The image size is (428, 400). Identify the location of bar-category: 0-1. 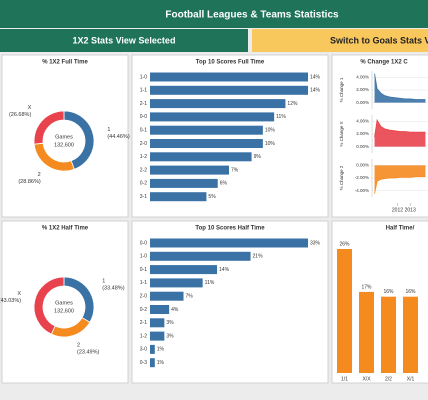
(143, 270).